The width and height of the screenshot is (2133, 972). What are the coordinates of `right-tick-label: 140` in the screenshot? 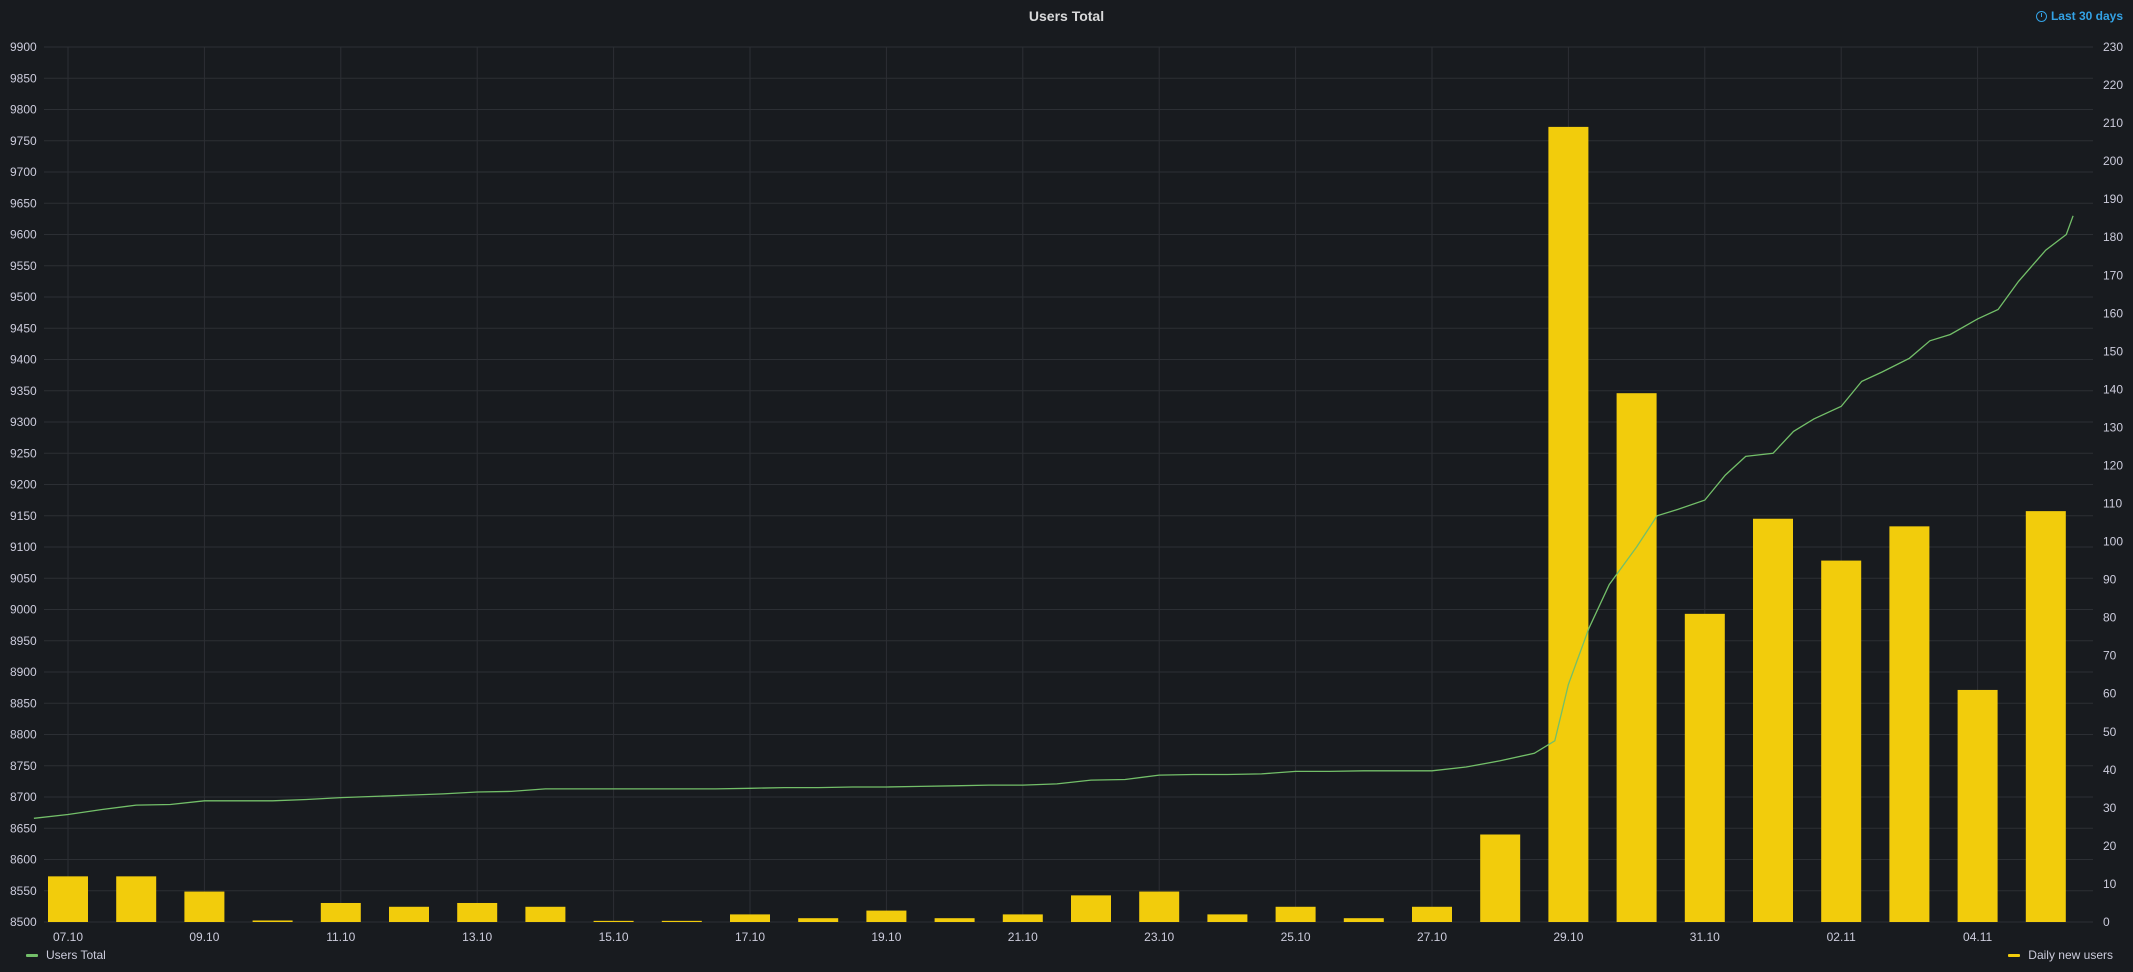 It's located at (2113, 389).